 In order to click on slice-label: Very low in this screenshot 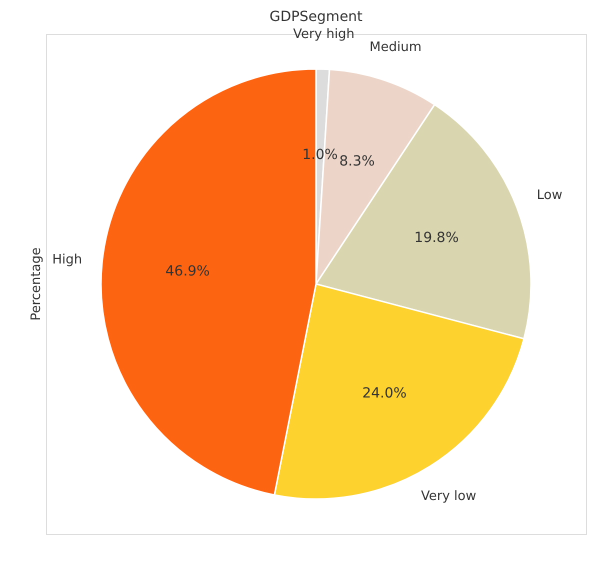, I will do `click(449, 496)`.